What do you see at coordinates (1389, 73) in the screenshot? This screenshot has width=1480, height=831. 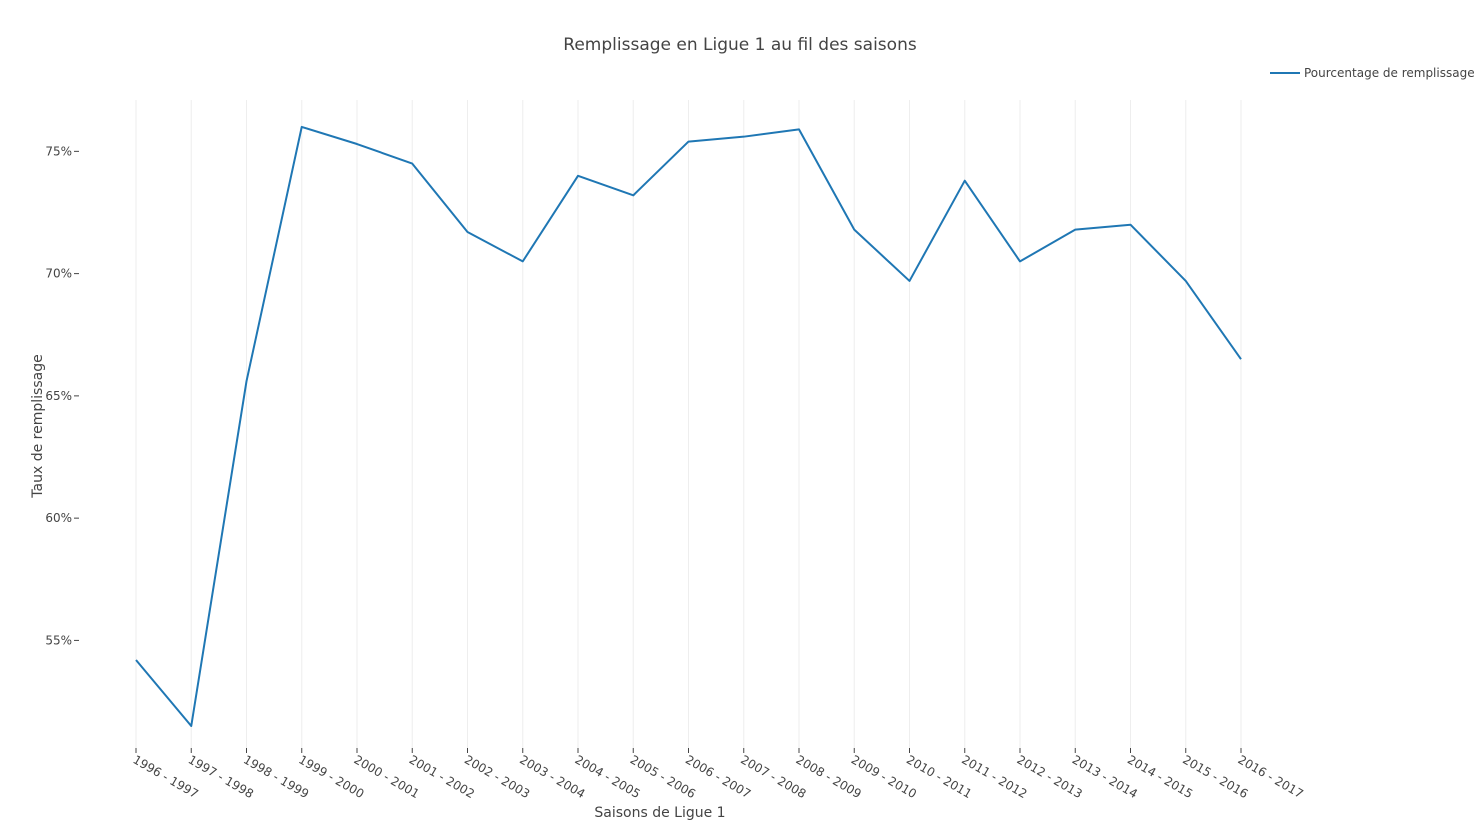 I see `legend-label: Pourcentage de remplissage` at bounding box center [1389, 73].